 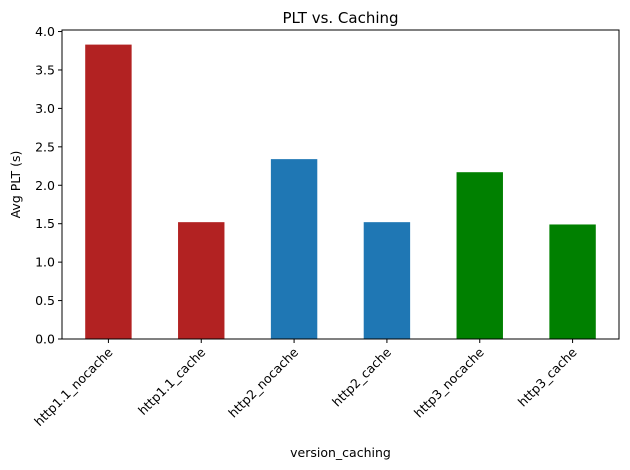 I want to click on x-tick-label-http2_nocache: http2_nocache, so click(x=263, y=382).